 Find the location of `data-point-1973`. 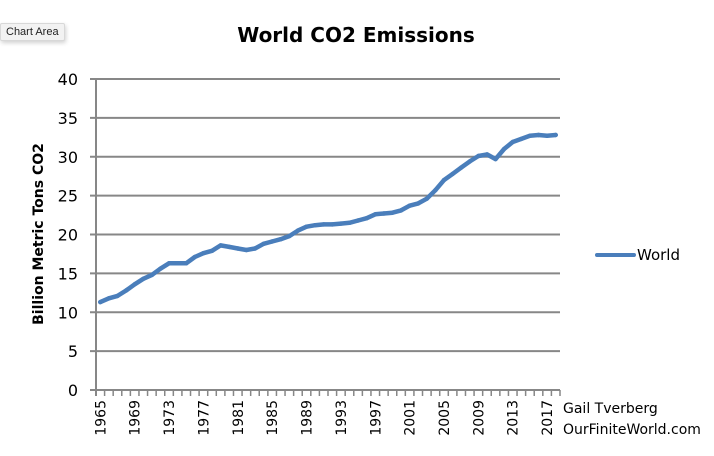

data-point-1973 is located at coordinates (169, 263).